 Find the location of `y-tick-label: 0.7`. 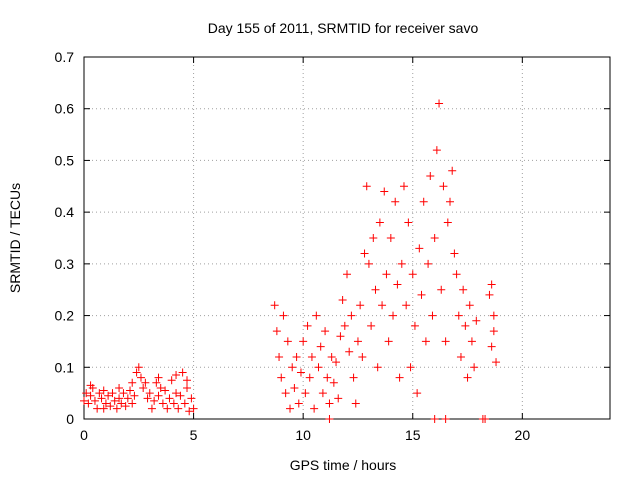

y-tick-label: 0.7 is located at coordinates (65, 57).